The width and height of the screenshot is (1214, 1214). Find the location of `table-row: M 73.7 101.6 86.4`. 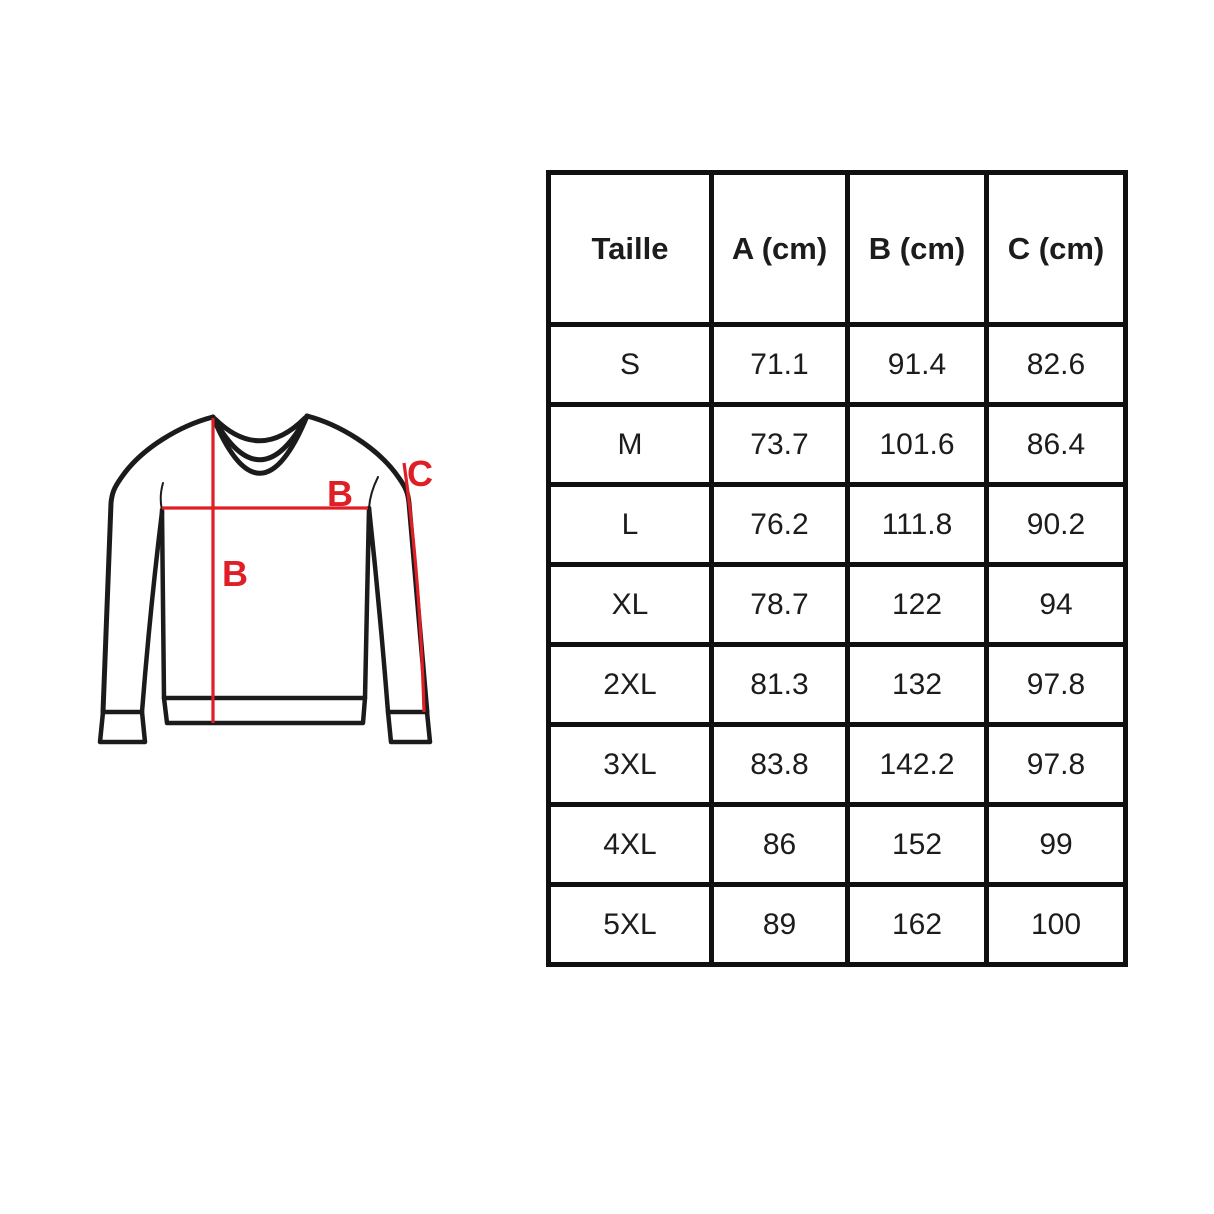

table-row: M 73.7 101.6 86.4 is located at coordinates (837, 444).